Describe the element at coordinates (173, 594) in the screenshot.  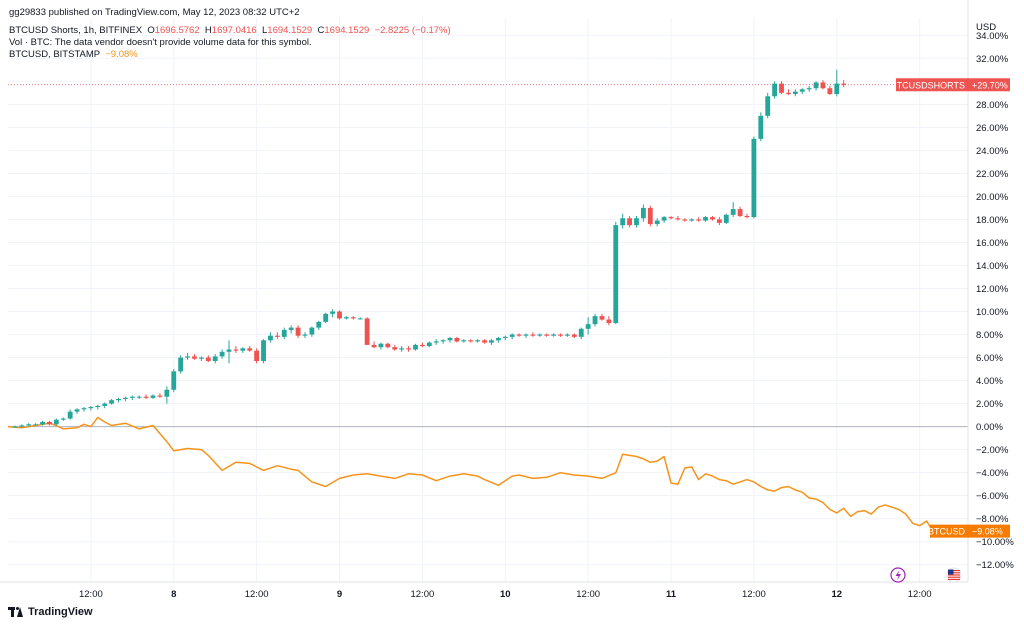
I see `x-tick-label: 8` at that location.